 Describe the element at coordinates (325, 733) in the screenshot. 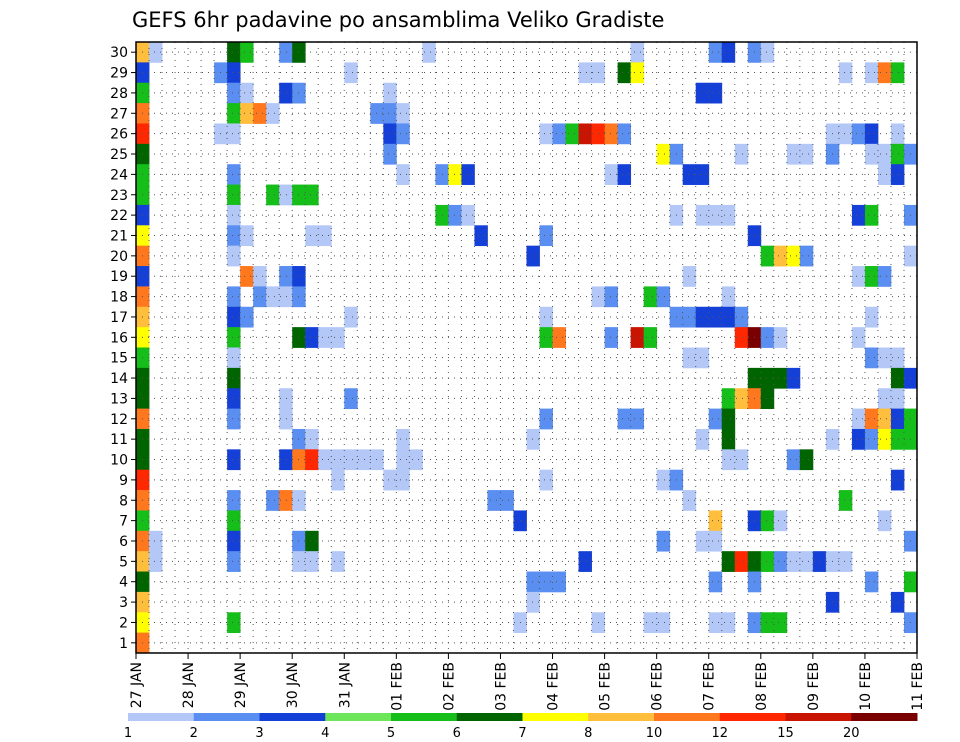

I see `legend-label: 4` at that location.